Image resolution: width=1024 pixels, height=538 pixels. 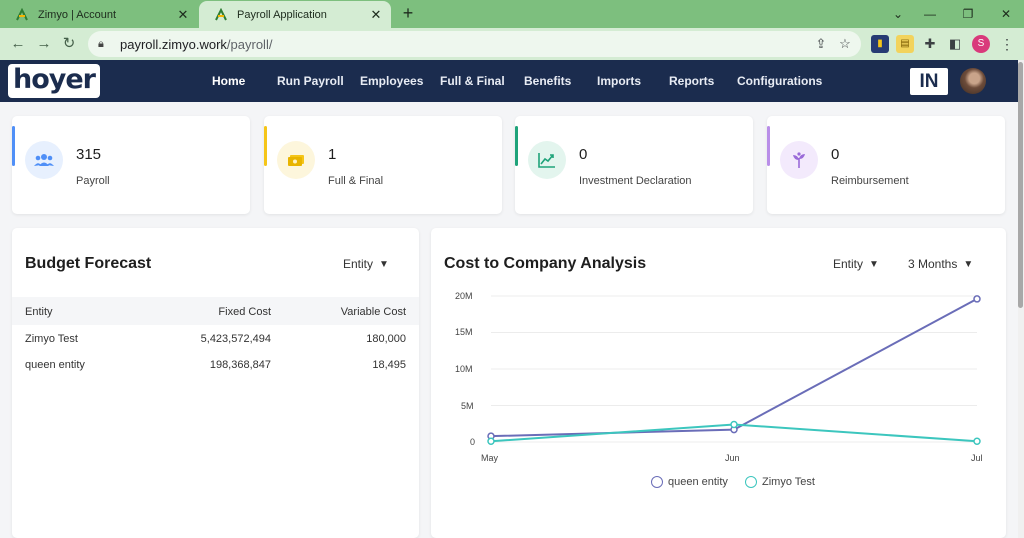 What do you see at coordinates (39, 312) in the screenshot?
I see `column-header-entity: Entity` at bounding box center [39, 312].